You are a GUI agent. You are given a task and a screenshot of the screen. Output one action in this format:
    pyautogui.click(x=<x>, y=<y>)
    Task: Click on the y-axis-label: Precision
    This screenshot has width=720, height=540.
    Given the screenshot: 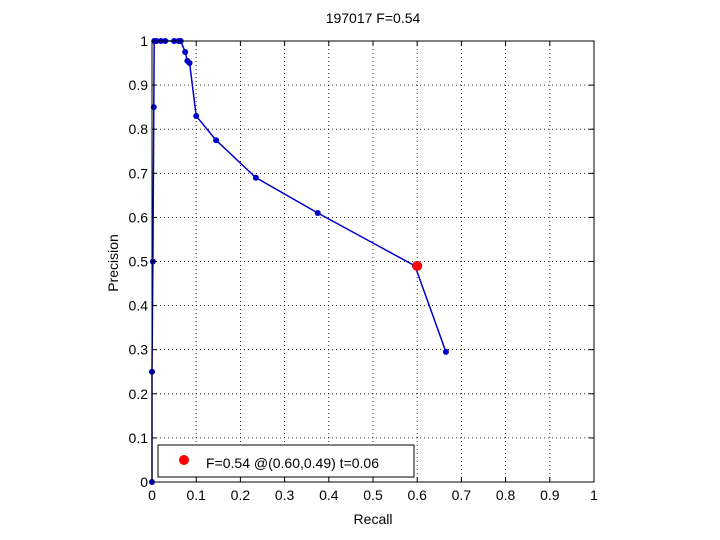 What is the action you would take?
    pyautogui.click(x=113, y=263)
    